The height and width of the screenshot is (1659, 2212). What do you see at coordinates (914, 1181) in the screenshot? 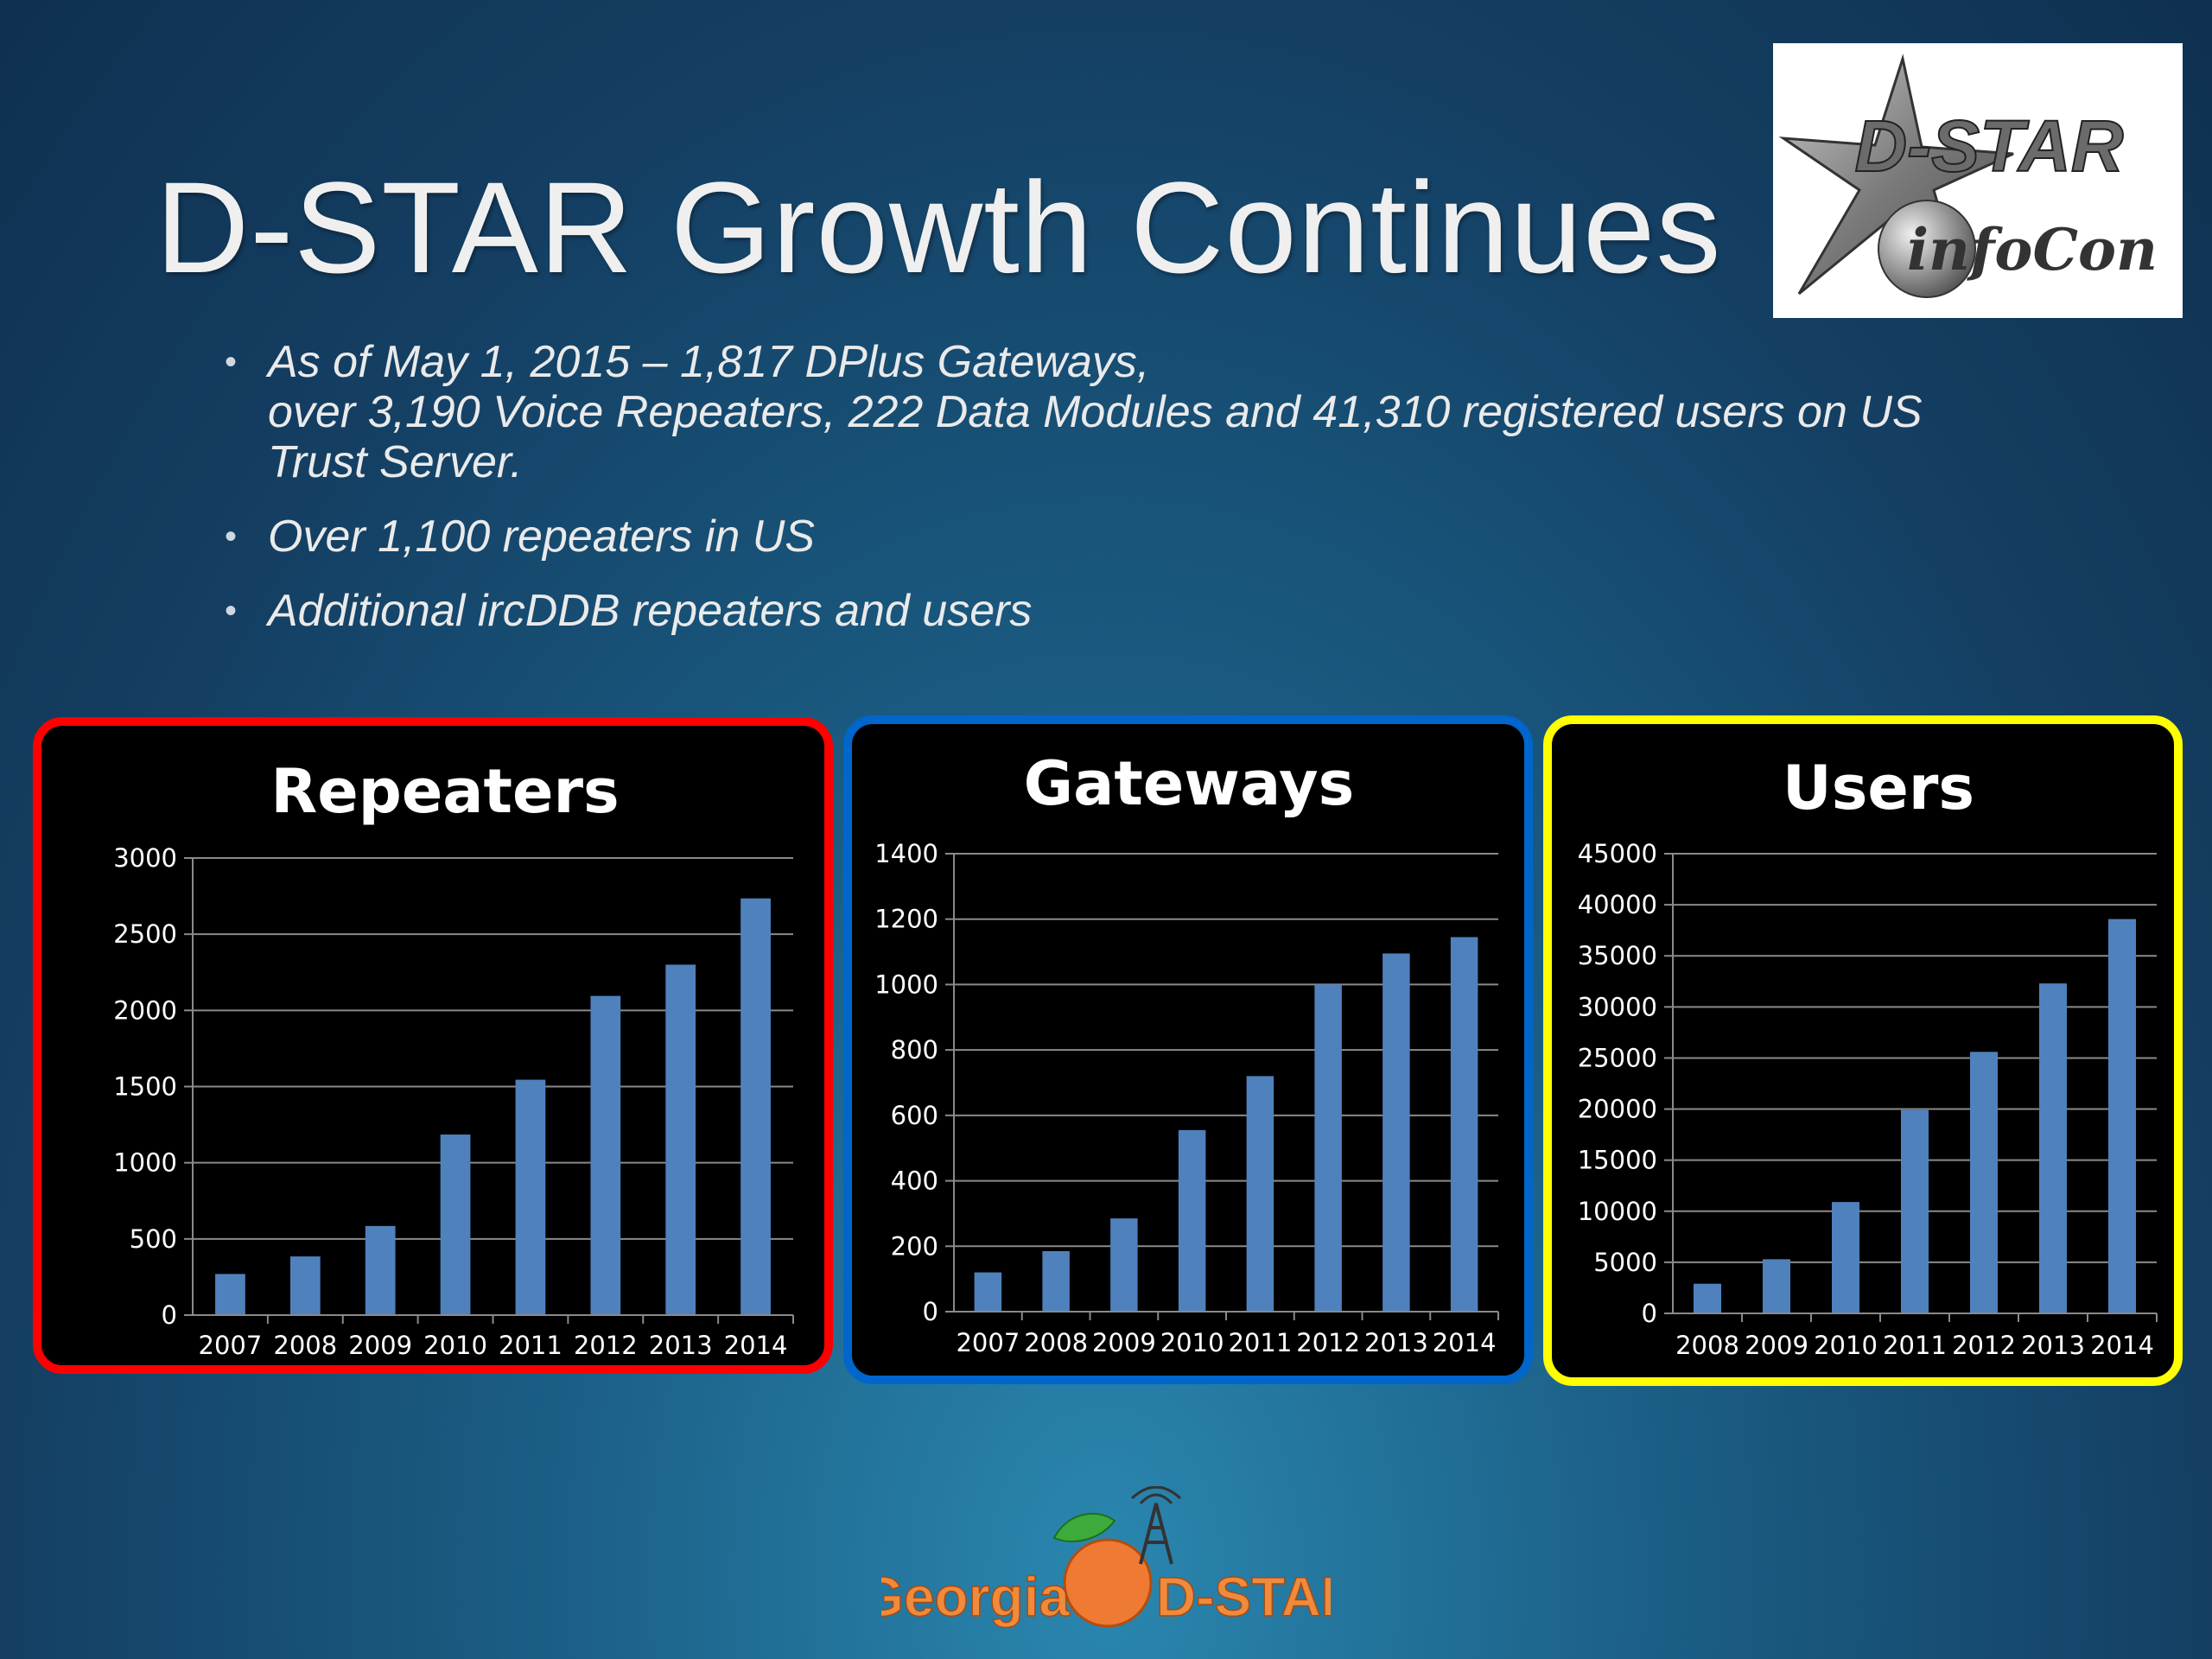
I see `y-tick-label: 400` at bounding box center [914, 1181].